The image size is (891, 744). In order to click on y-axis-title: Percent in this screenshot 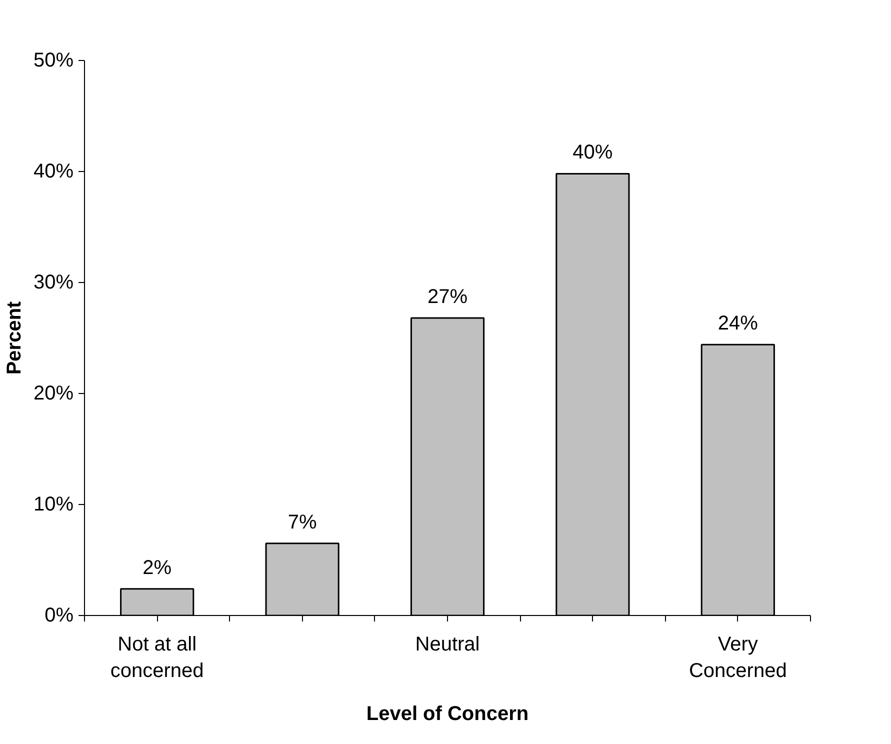, I will do `click(14, 337)`.